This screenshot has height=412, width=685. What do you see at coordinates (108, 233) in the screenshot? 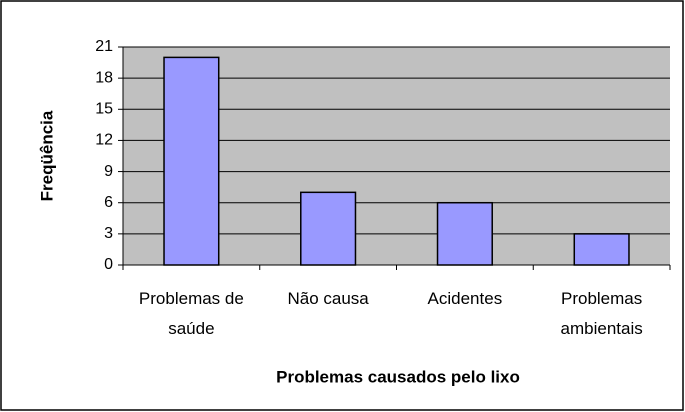
I see `y-tick-label: 3` at bounding box center [108, 233].